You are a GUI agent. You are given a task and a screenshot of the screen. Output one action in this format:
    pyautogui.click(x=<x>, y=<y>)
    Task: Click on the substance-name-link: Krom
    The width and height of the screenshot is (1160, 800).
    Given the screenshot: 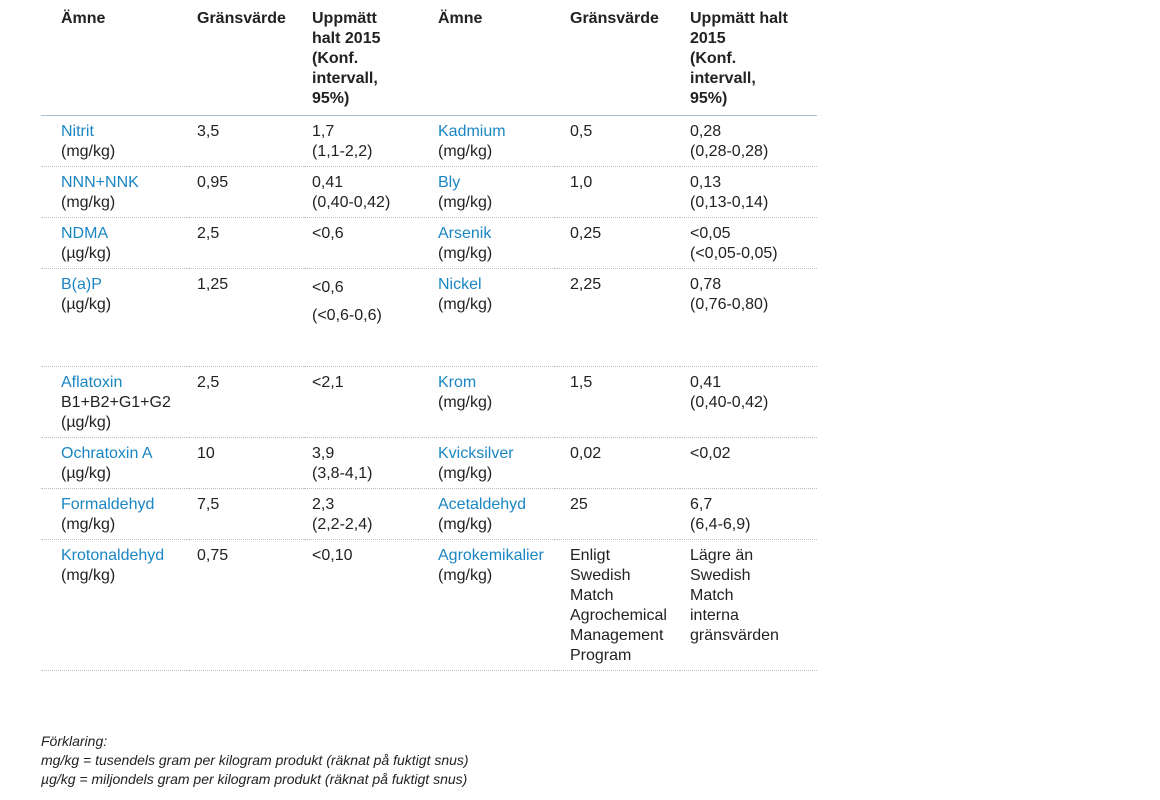 What is the action you would take?
    pyautogui.click(x=457, y=382)
    